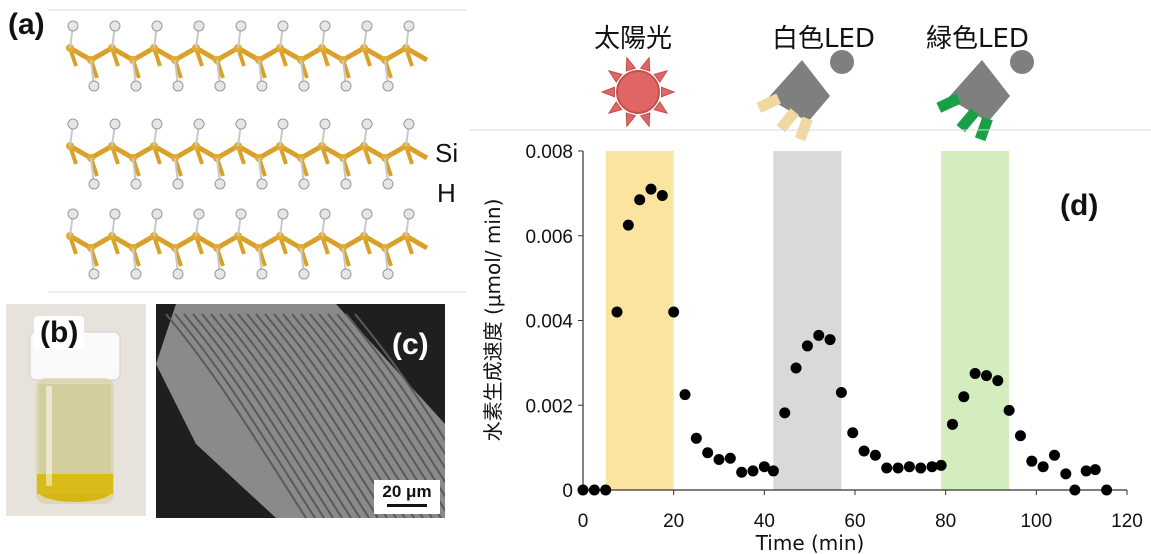 The height and width of the screenshot is (554, 1151). Describe the element at coordinates (1079, 205) in the screenshot. I see `panel-d-label: (d)` at that location.